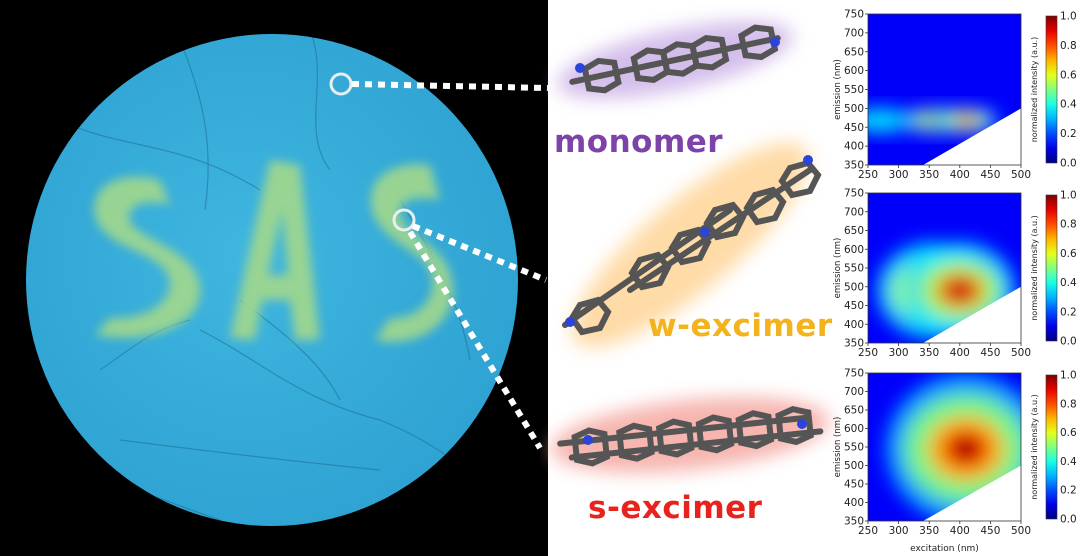 The width and height of the screenshot is (1081, 556). I want to click on connector-s-excimer, so click(475, 340).